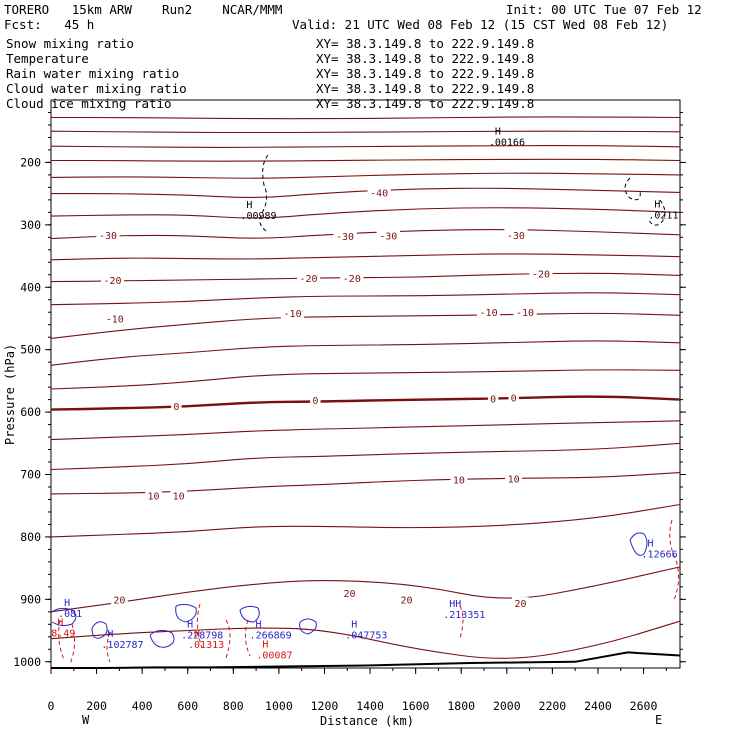 This screenshot has width=740, height=740. Describe the element at coordinates (30, 162) in the screenshot. I see `y-tick-label: 200` at that location.